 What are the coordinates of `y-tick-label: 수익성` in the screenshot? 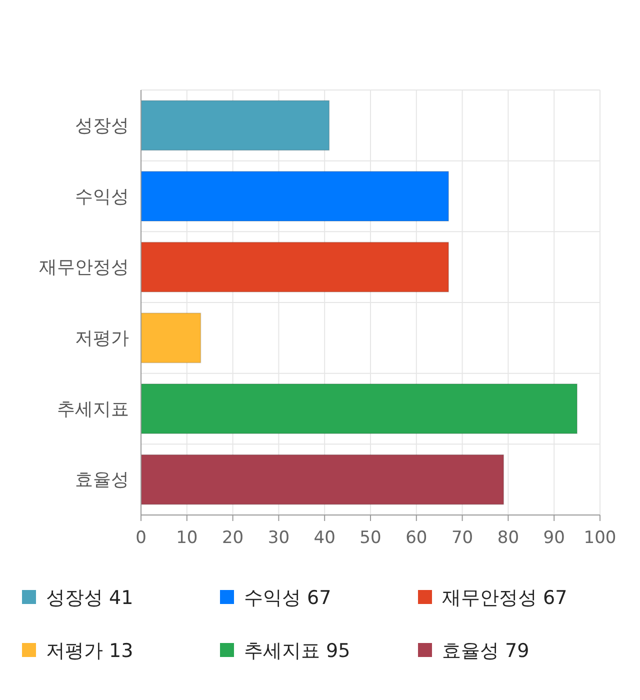 It's located at (102, 197).